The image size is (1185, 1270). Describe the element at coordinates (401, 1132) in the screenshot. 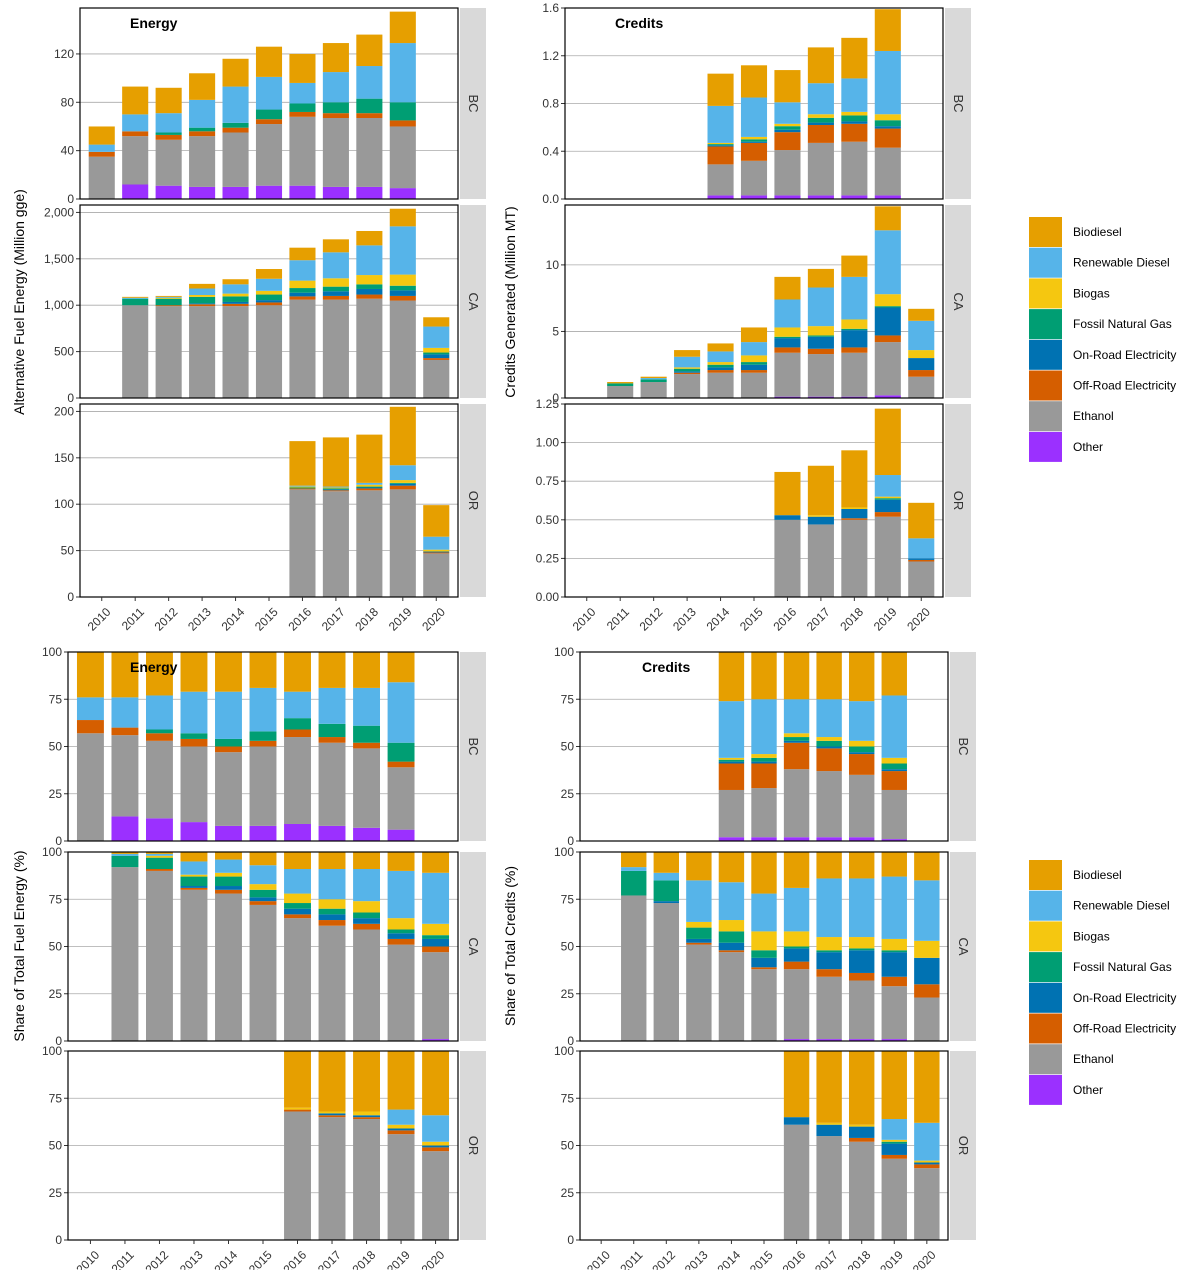

I see `bar-off-road-electricity-2019` at that location.